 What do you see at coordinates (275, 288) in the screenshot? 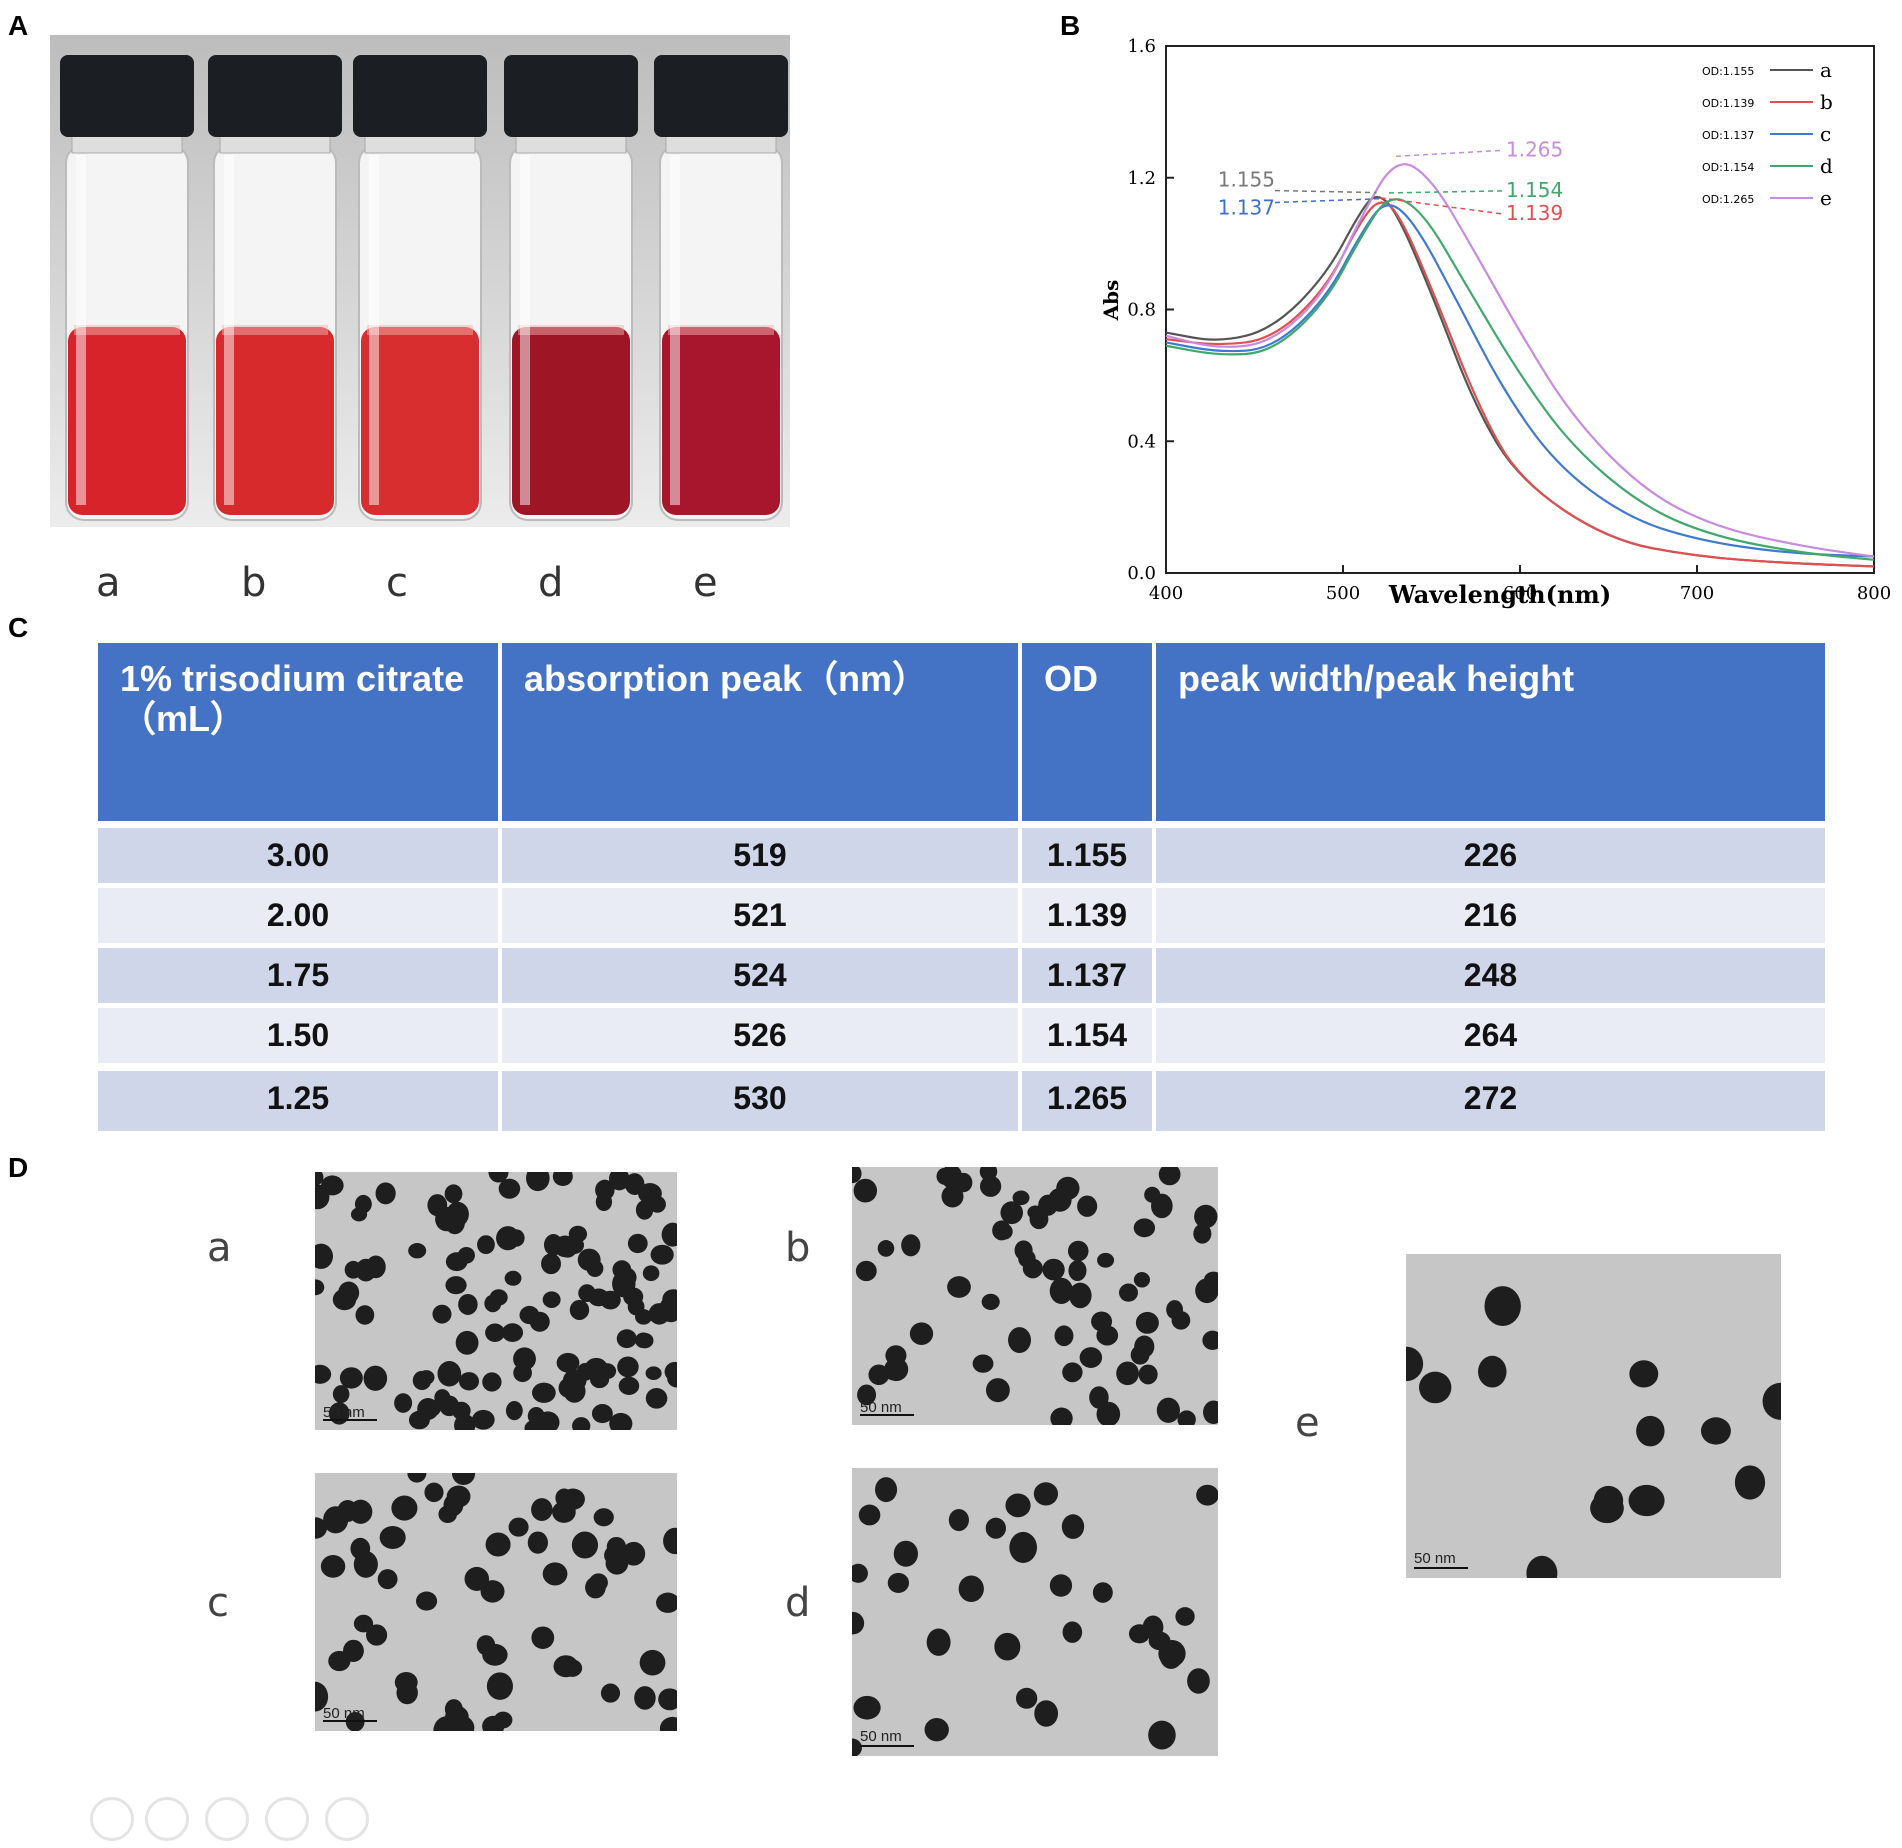
I see `vial-b` at bounding box center [275, 288].